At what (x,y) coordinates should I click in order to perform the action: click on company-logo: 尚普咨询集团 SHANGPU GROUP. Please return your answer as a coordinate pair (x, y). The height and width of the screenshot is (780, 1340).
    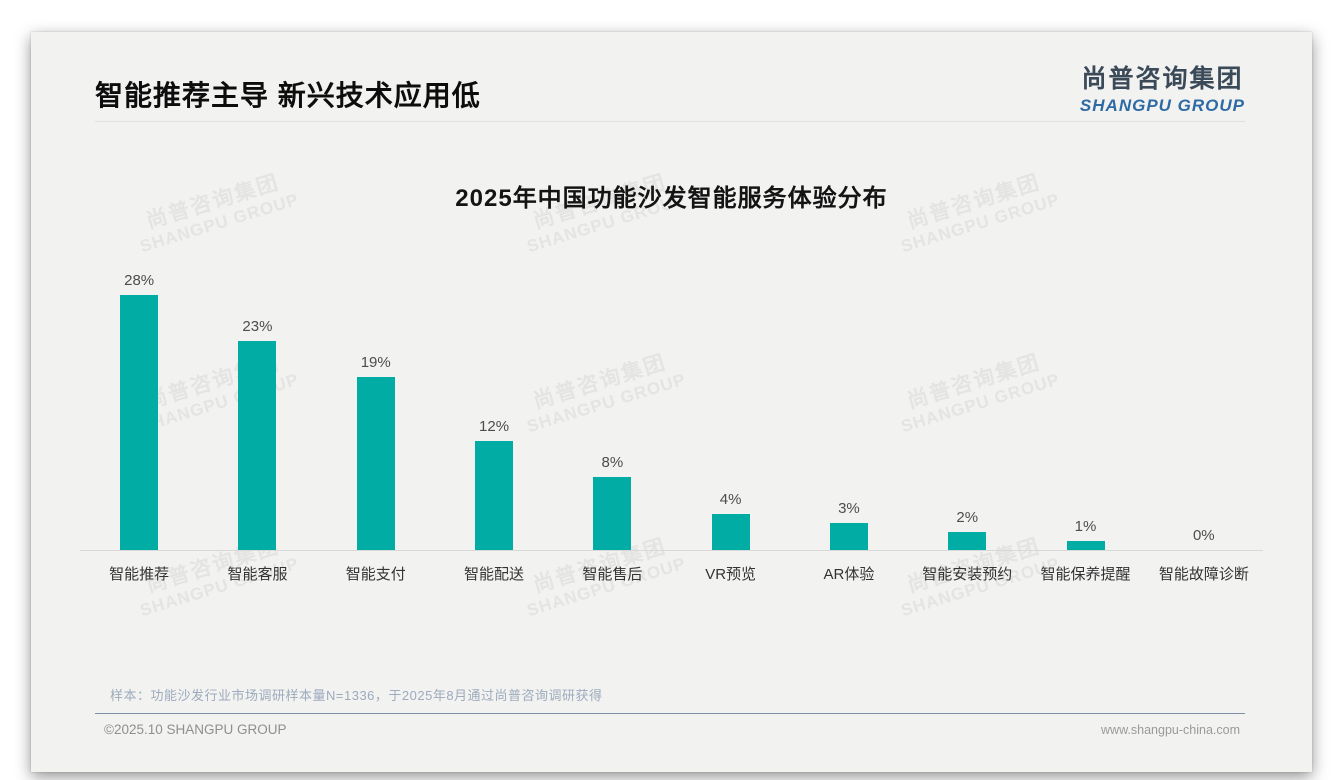
    Looking at the image, I should click on (1162, 87).